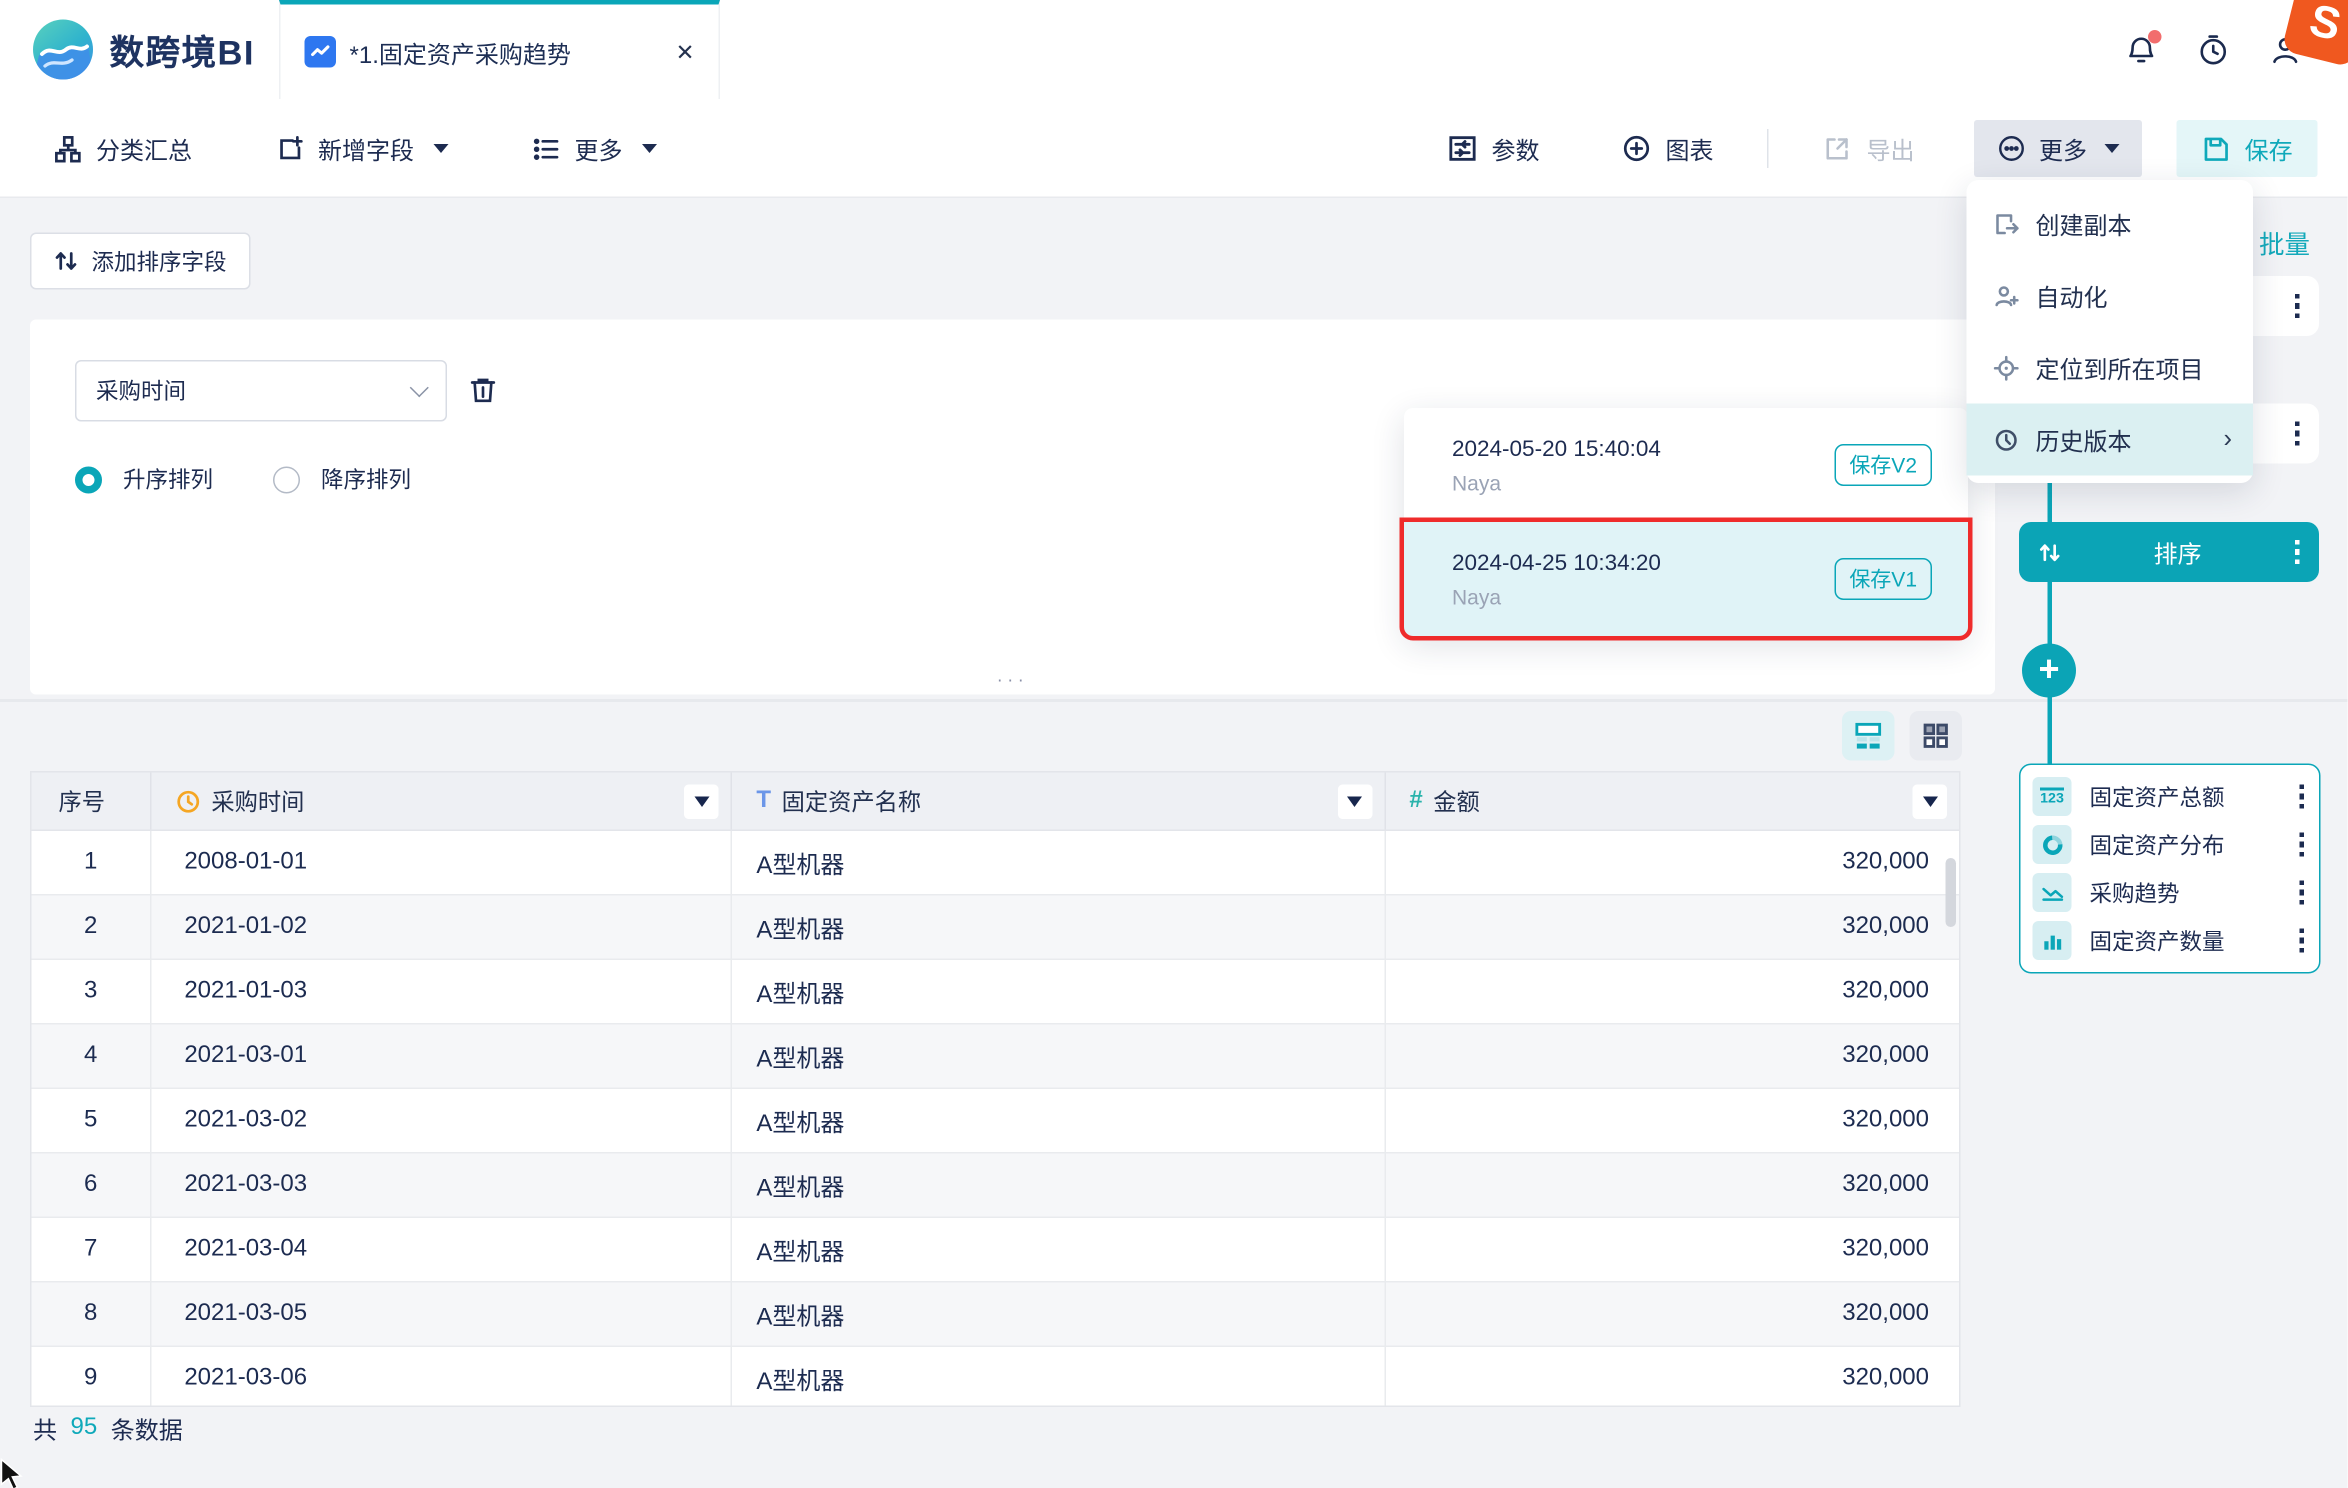  I want to click on more-left-label: 更多, so click(598, 152).